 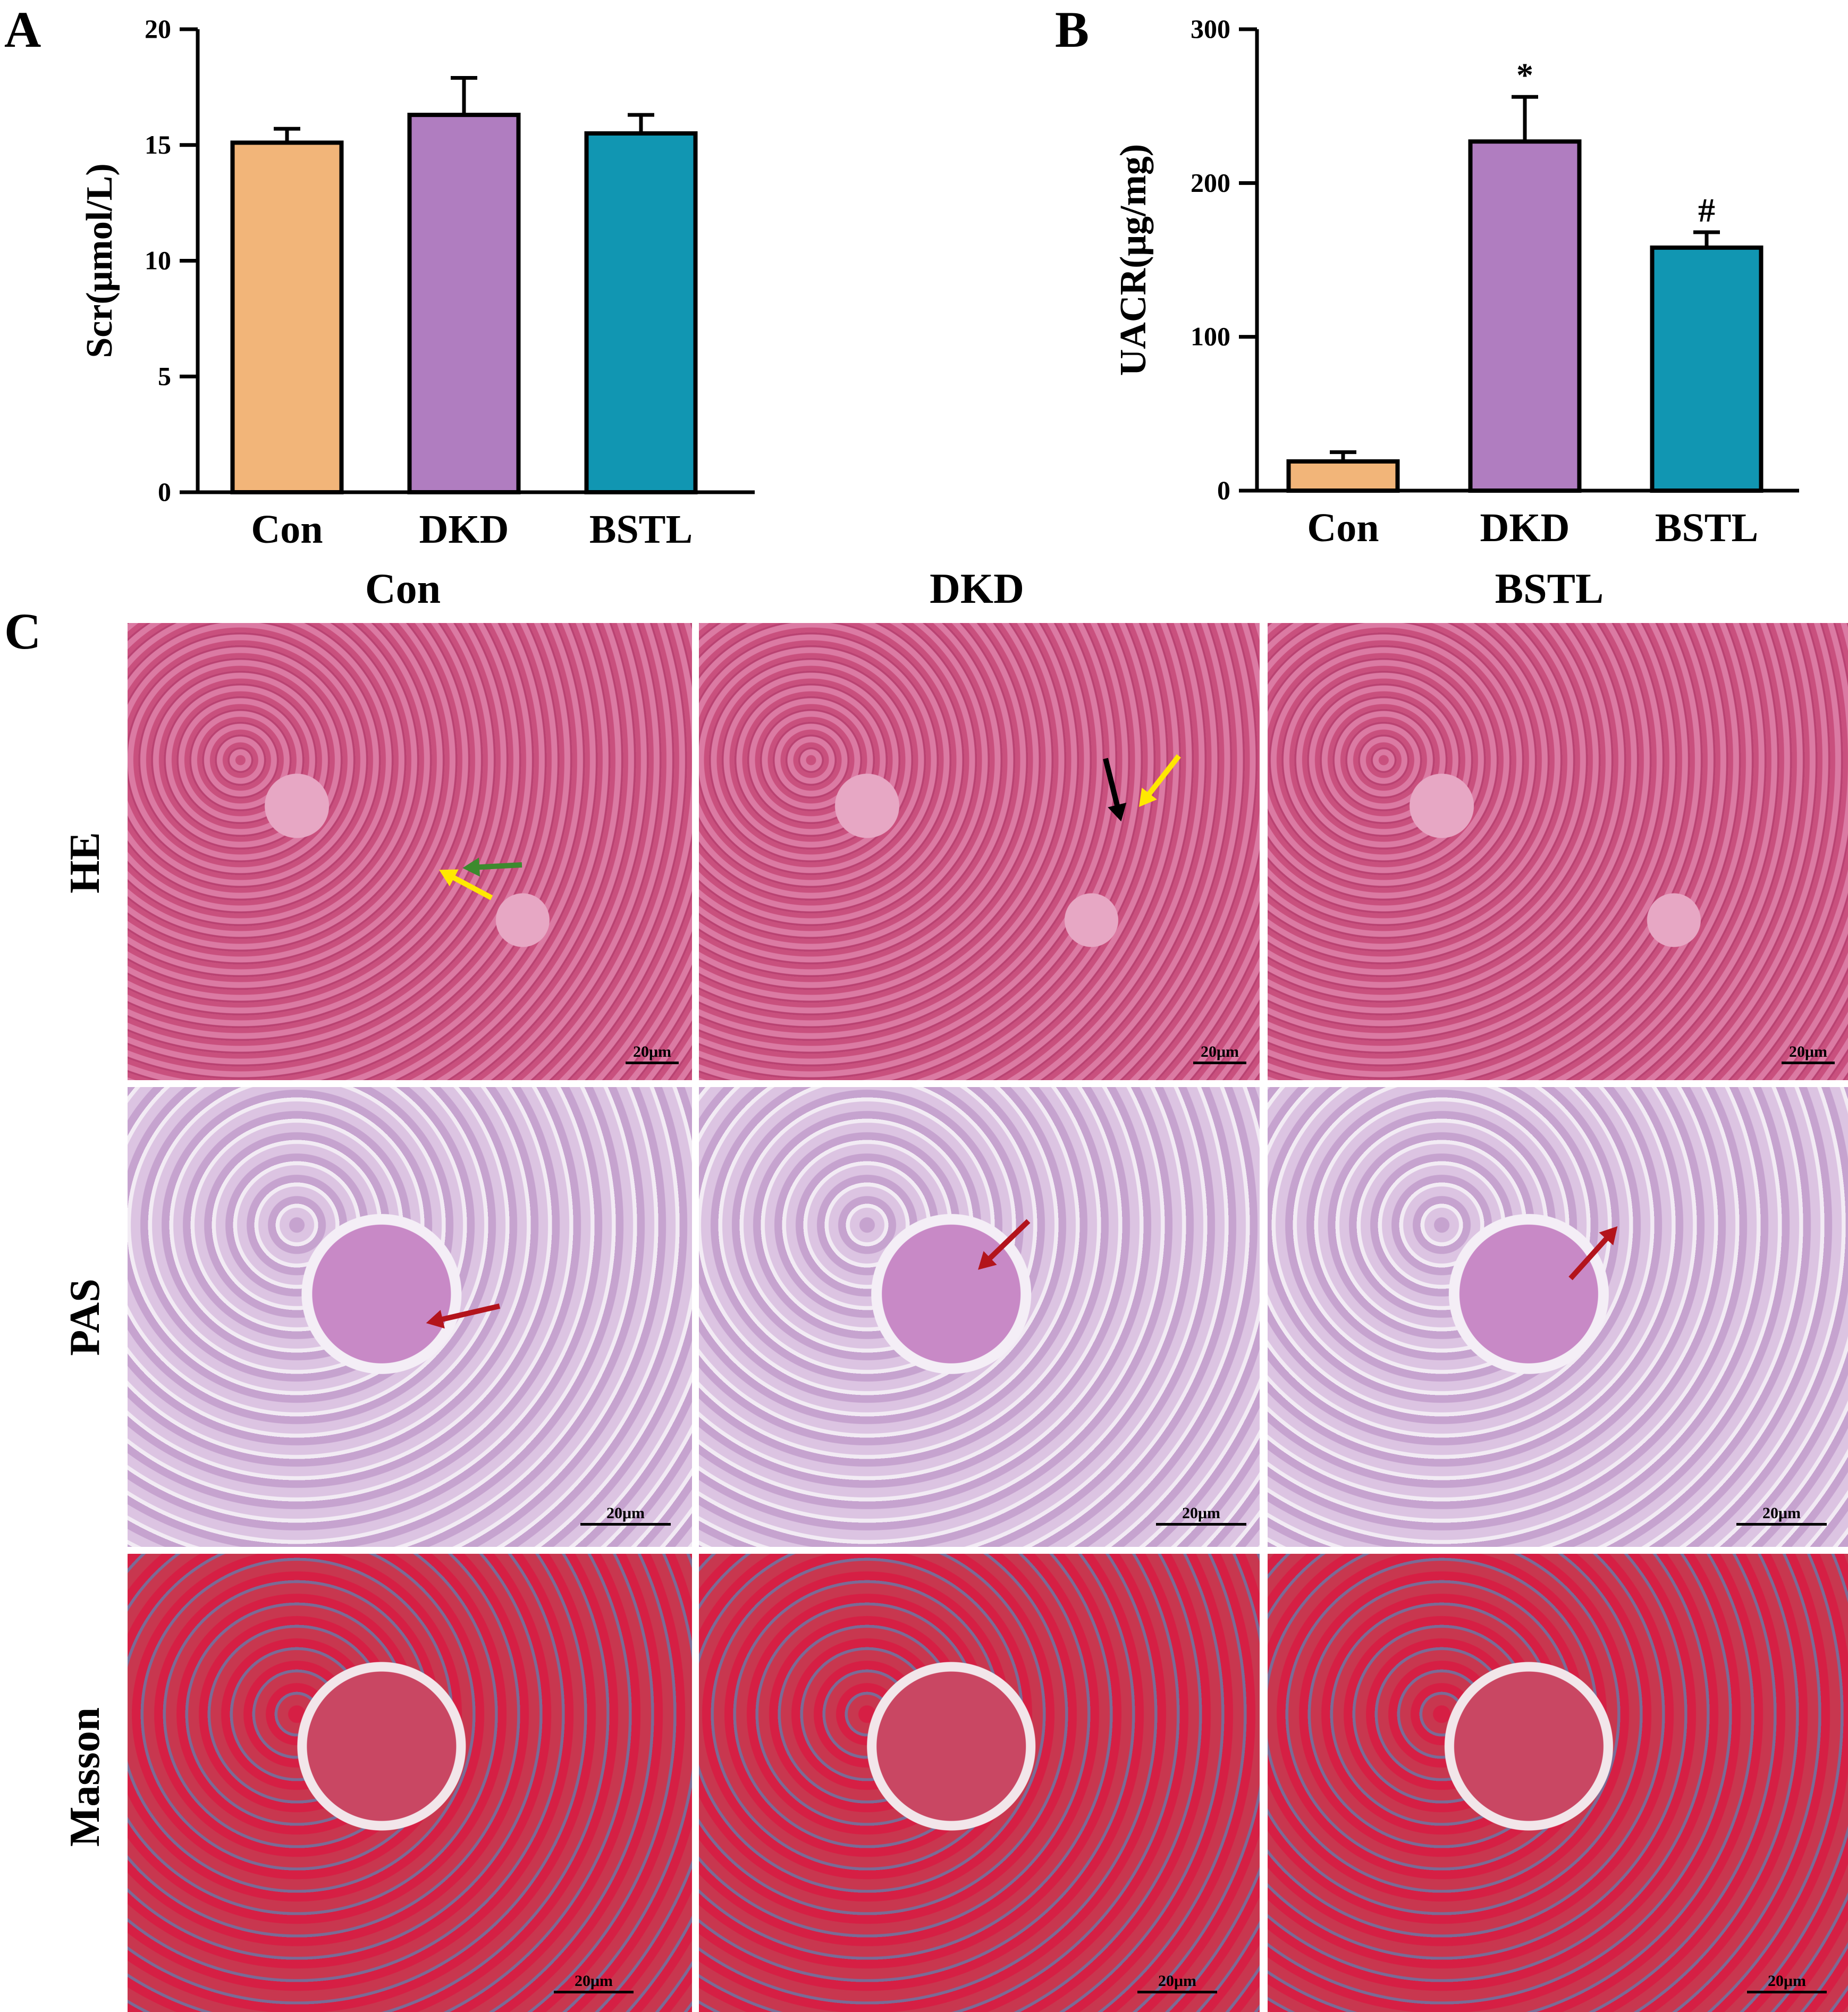 I want to click on y-tick-label: 5, so click(x=164, y=376).